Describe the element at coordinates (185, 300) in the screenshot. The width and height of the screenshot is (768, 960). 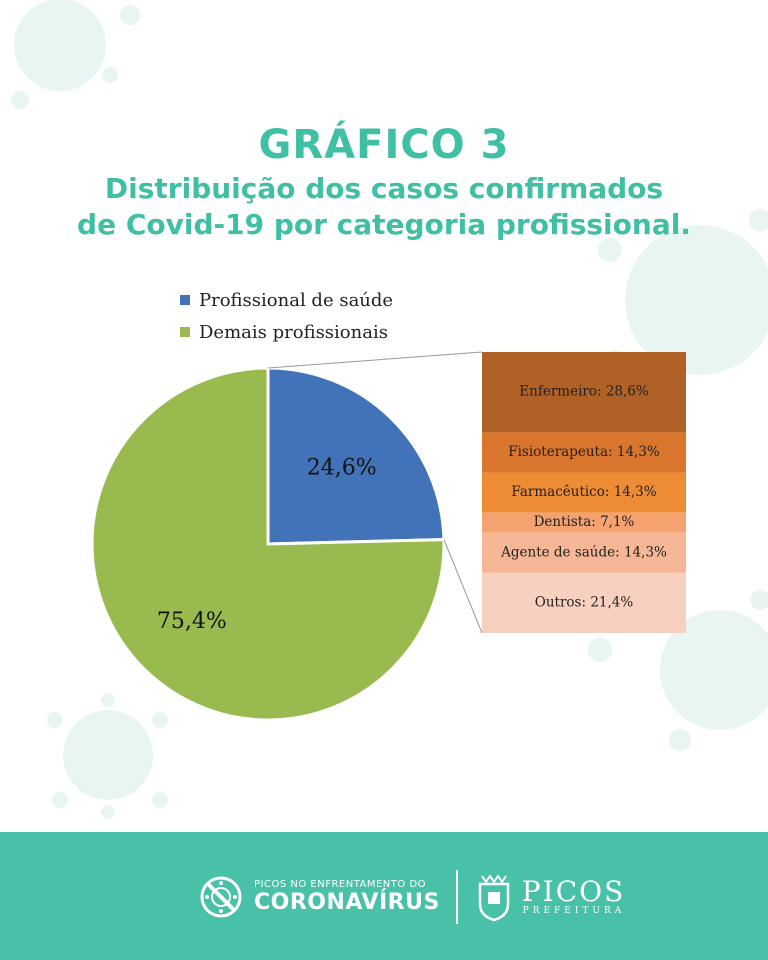
I see `legend-swatch-health` at that location.